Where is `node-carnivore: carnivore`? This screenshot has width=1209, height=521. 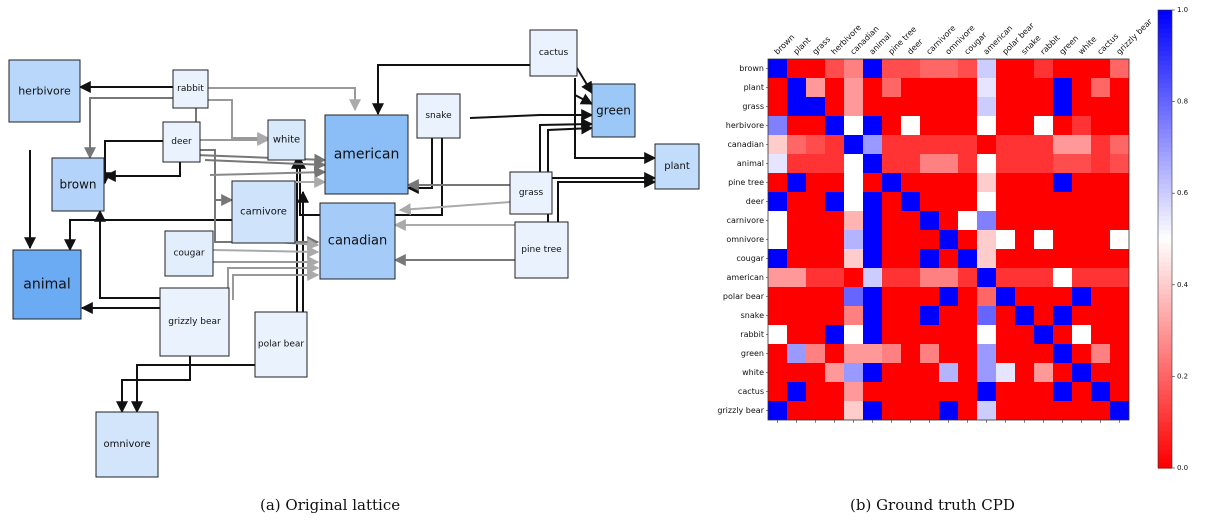
node-carnivore: carnivore is located at coordinates (263, 212).